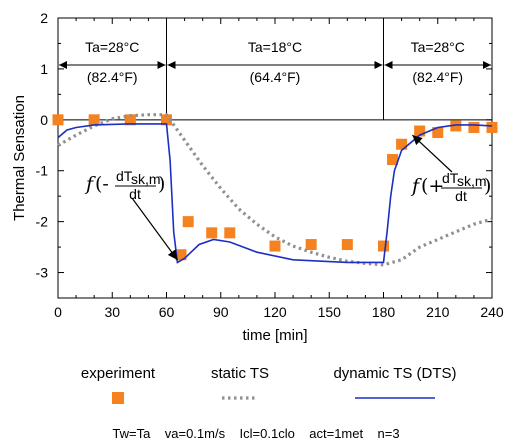 This screenshot has height=444, width=512. What do you see at coordinates (44, 120) in the screenshot?
I see `y-tick-label: 0` at bounding box center [44, 120].